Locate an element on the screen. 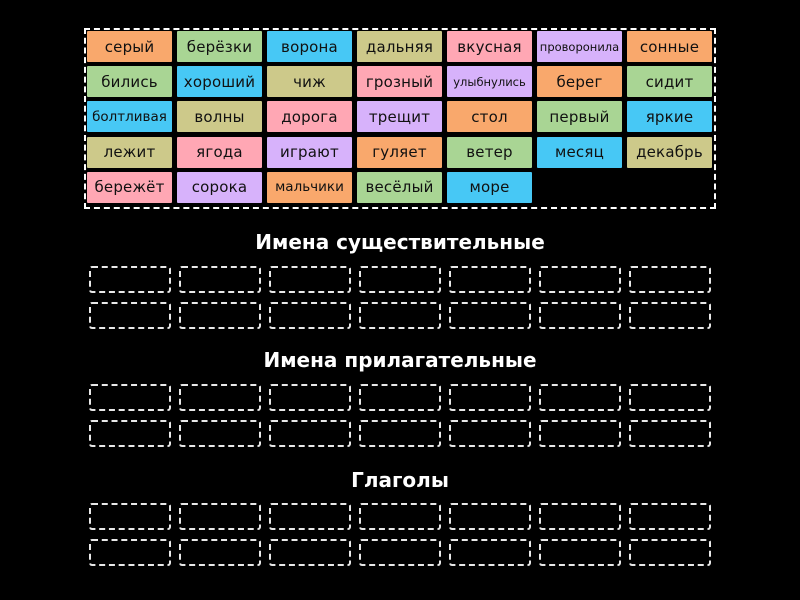  word-tile: декабрь is located at coordinates (669, 152).